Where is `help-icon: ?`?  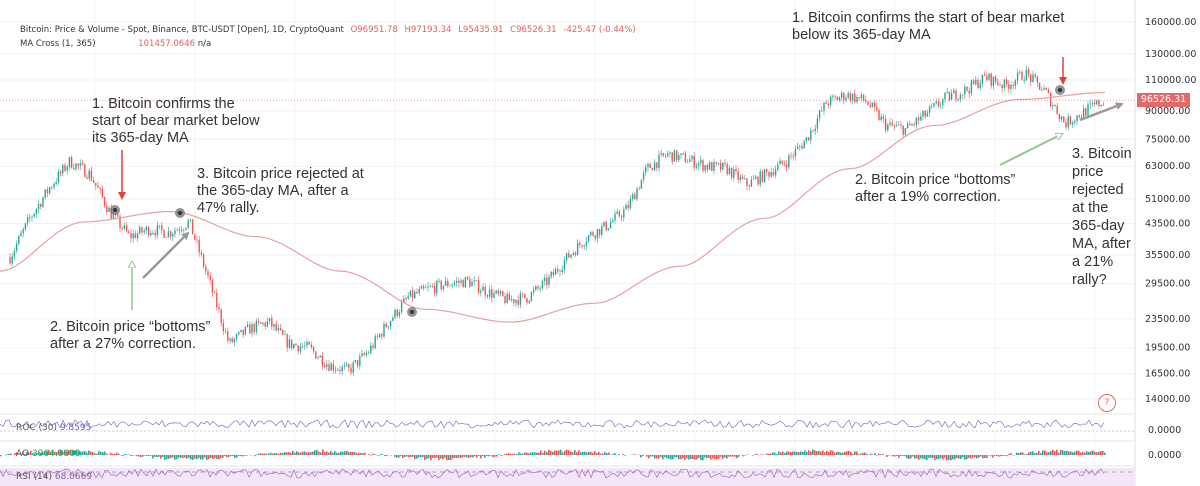 help-icon: ? is located at coordinates (1107, 403).